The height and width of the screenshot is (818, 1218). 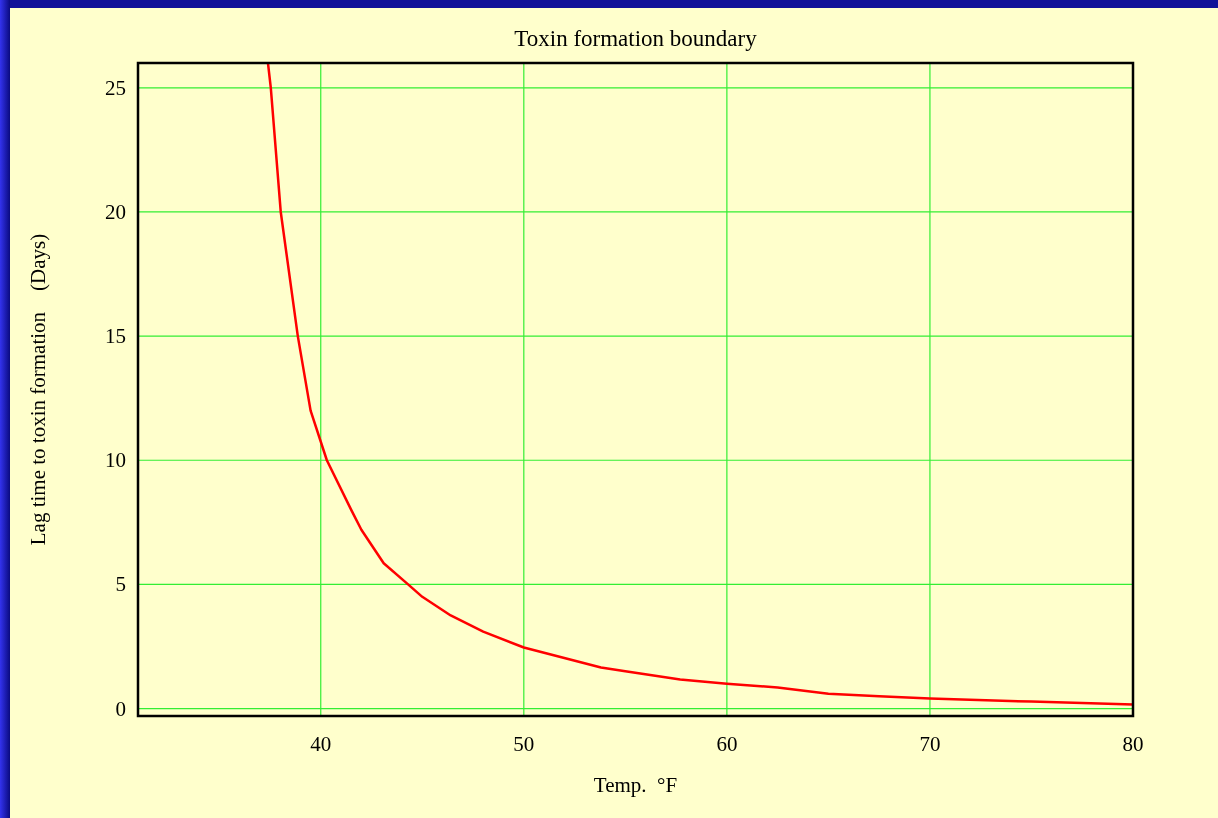 What do you see at coordinates (524, 744) in the screenshot?
I see `x-tick-label: 50` at bounding box center [524, 744].